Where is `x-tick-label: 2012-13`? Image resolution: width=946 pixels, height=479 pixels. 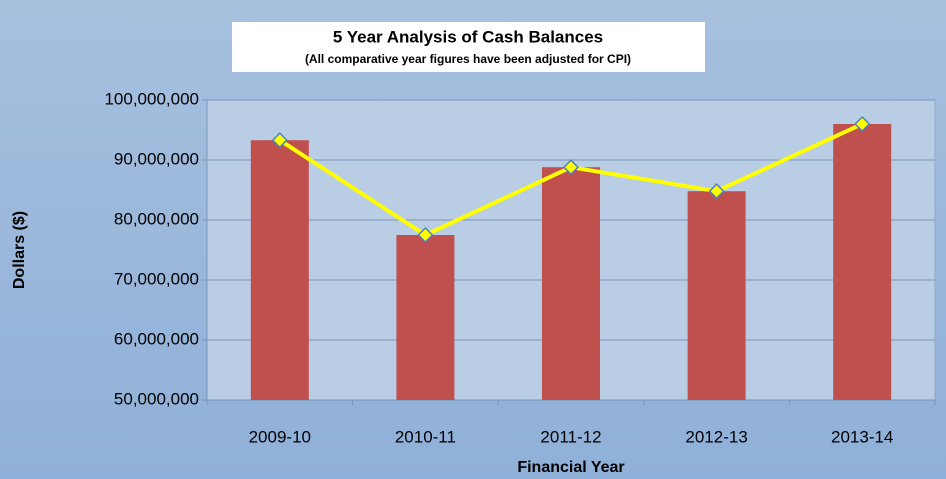
x-tick-label: 2012-13 is located at coordinates (716, 436).